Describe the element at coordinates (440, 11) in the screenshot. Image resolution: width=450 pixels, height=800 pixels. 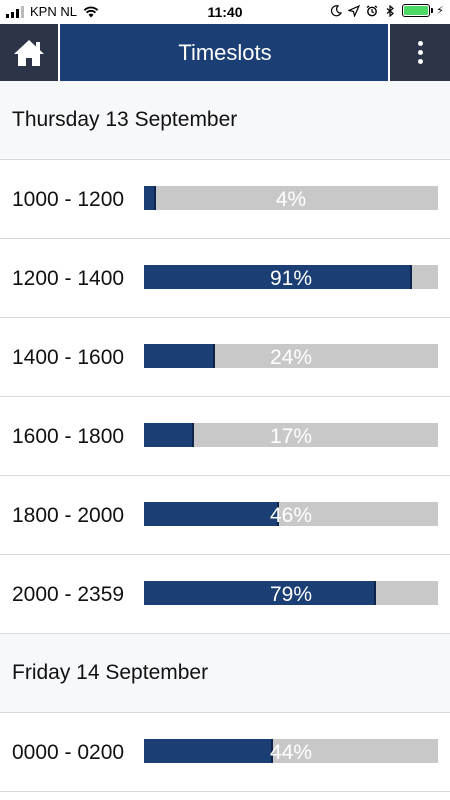
I see `charging-icon: ⚡` at that location.